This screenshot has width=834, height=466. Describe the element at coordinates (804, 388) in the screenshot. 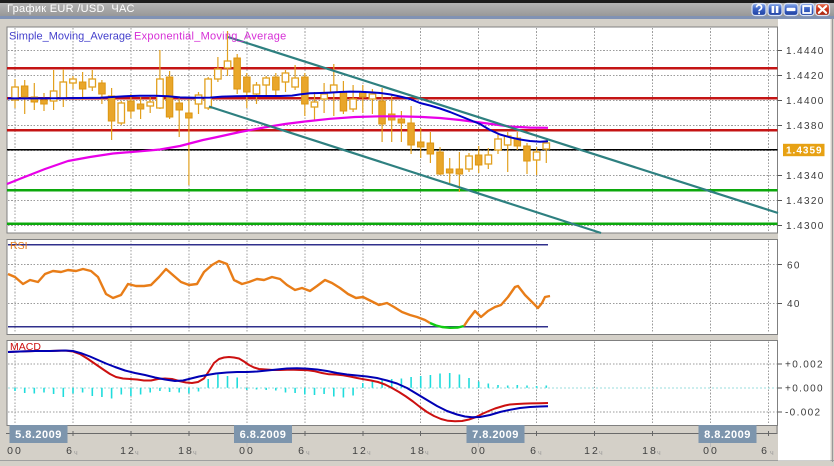

I see `svg-text: +0.000` at that location.